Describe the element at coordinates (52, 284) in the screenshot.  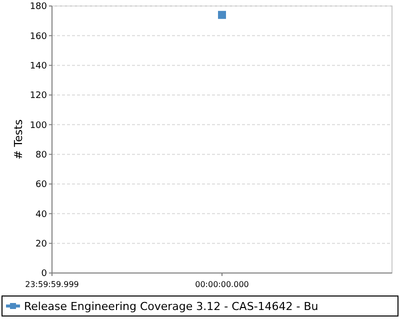
I see `x-tick-label: 23:59:59.999` at that location.